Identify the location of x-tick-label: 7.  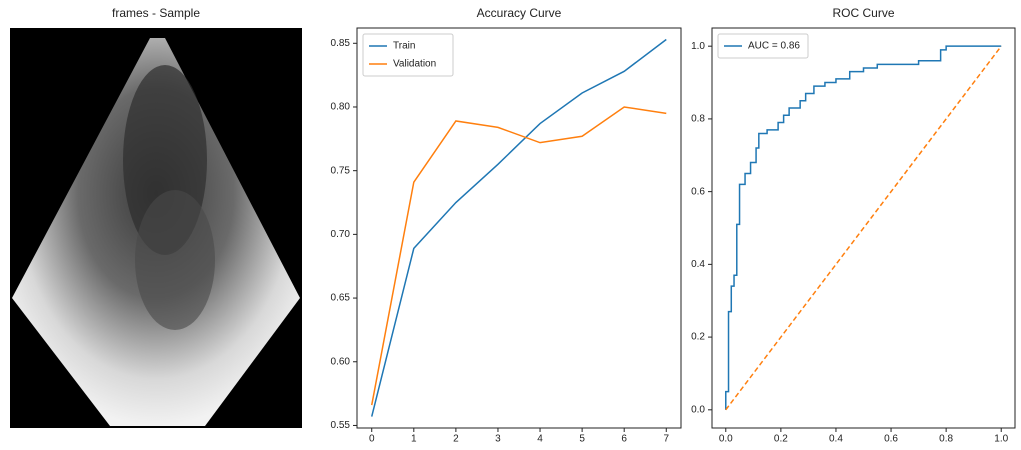
(666, 439).